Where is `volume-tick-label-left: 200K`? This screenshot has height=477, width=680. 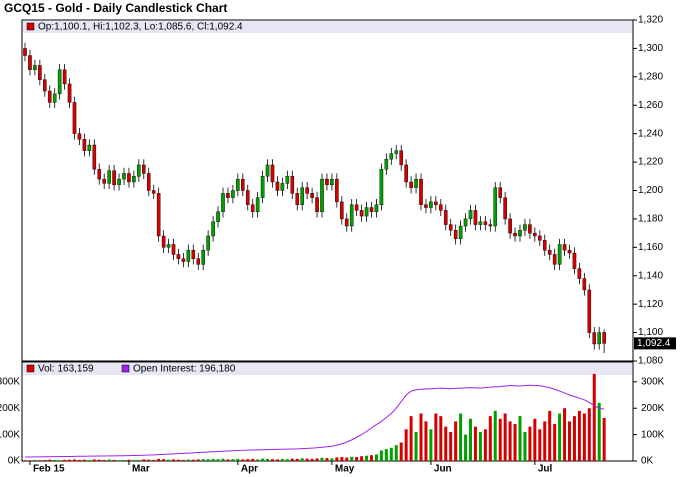 volume-tick-label-left: 200K is located at coordinates (10, 408).